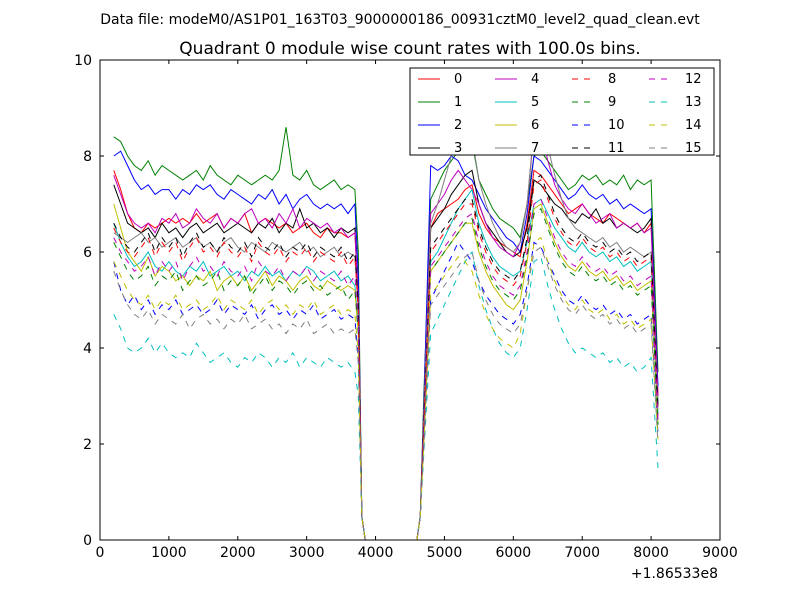 The image size is (800, 604). What do you see at coordinates (693, 79) in the screenshot?
I see `legend-label-12: 12` at bounding box center [693, 79].